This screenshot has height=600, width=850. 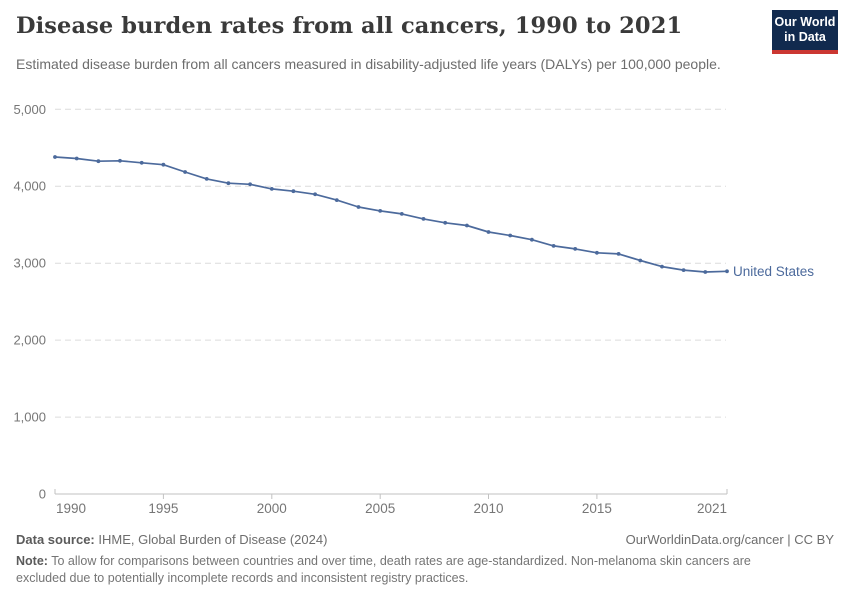 I want to click on footnote-label: Note:, so click(x=32, y=561).